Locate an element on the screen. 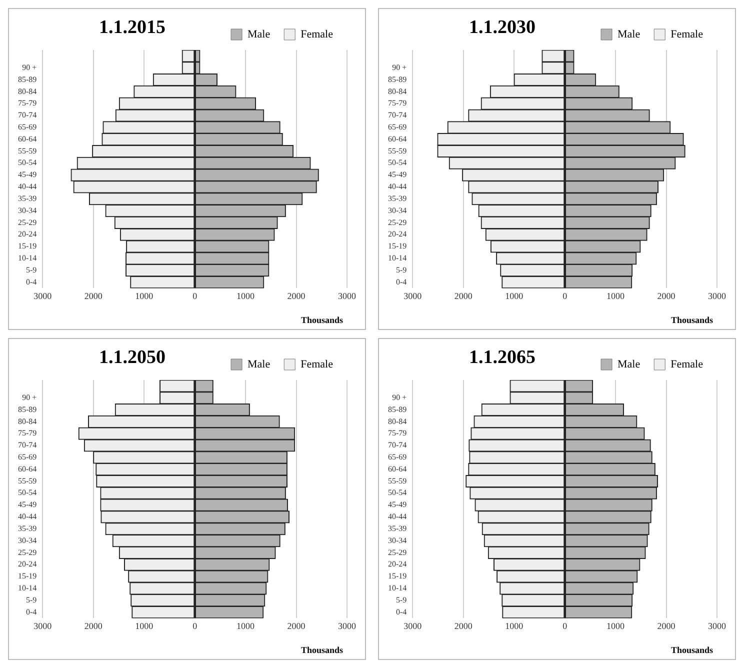 The height and width of the screenshot is (669, 748). x-tick-label: 0 is located at coordinates (195, 295).